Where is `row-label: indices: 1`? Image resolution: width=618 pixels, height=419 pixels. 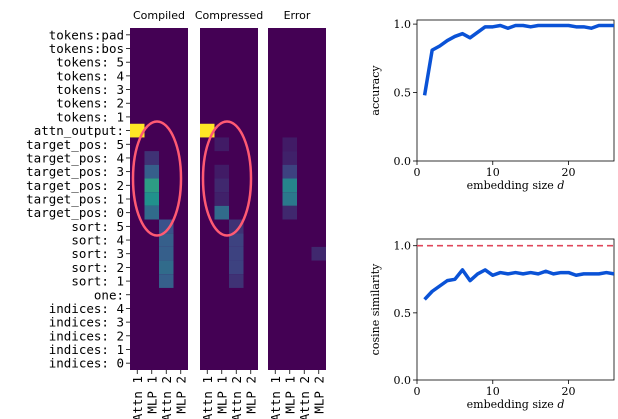 row-label: indices: 1 is located at coordinates (86, 349).